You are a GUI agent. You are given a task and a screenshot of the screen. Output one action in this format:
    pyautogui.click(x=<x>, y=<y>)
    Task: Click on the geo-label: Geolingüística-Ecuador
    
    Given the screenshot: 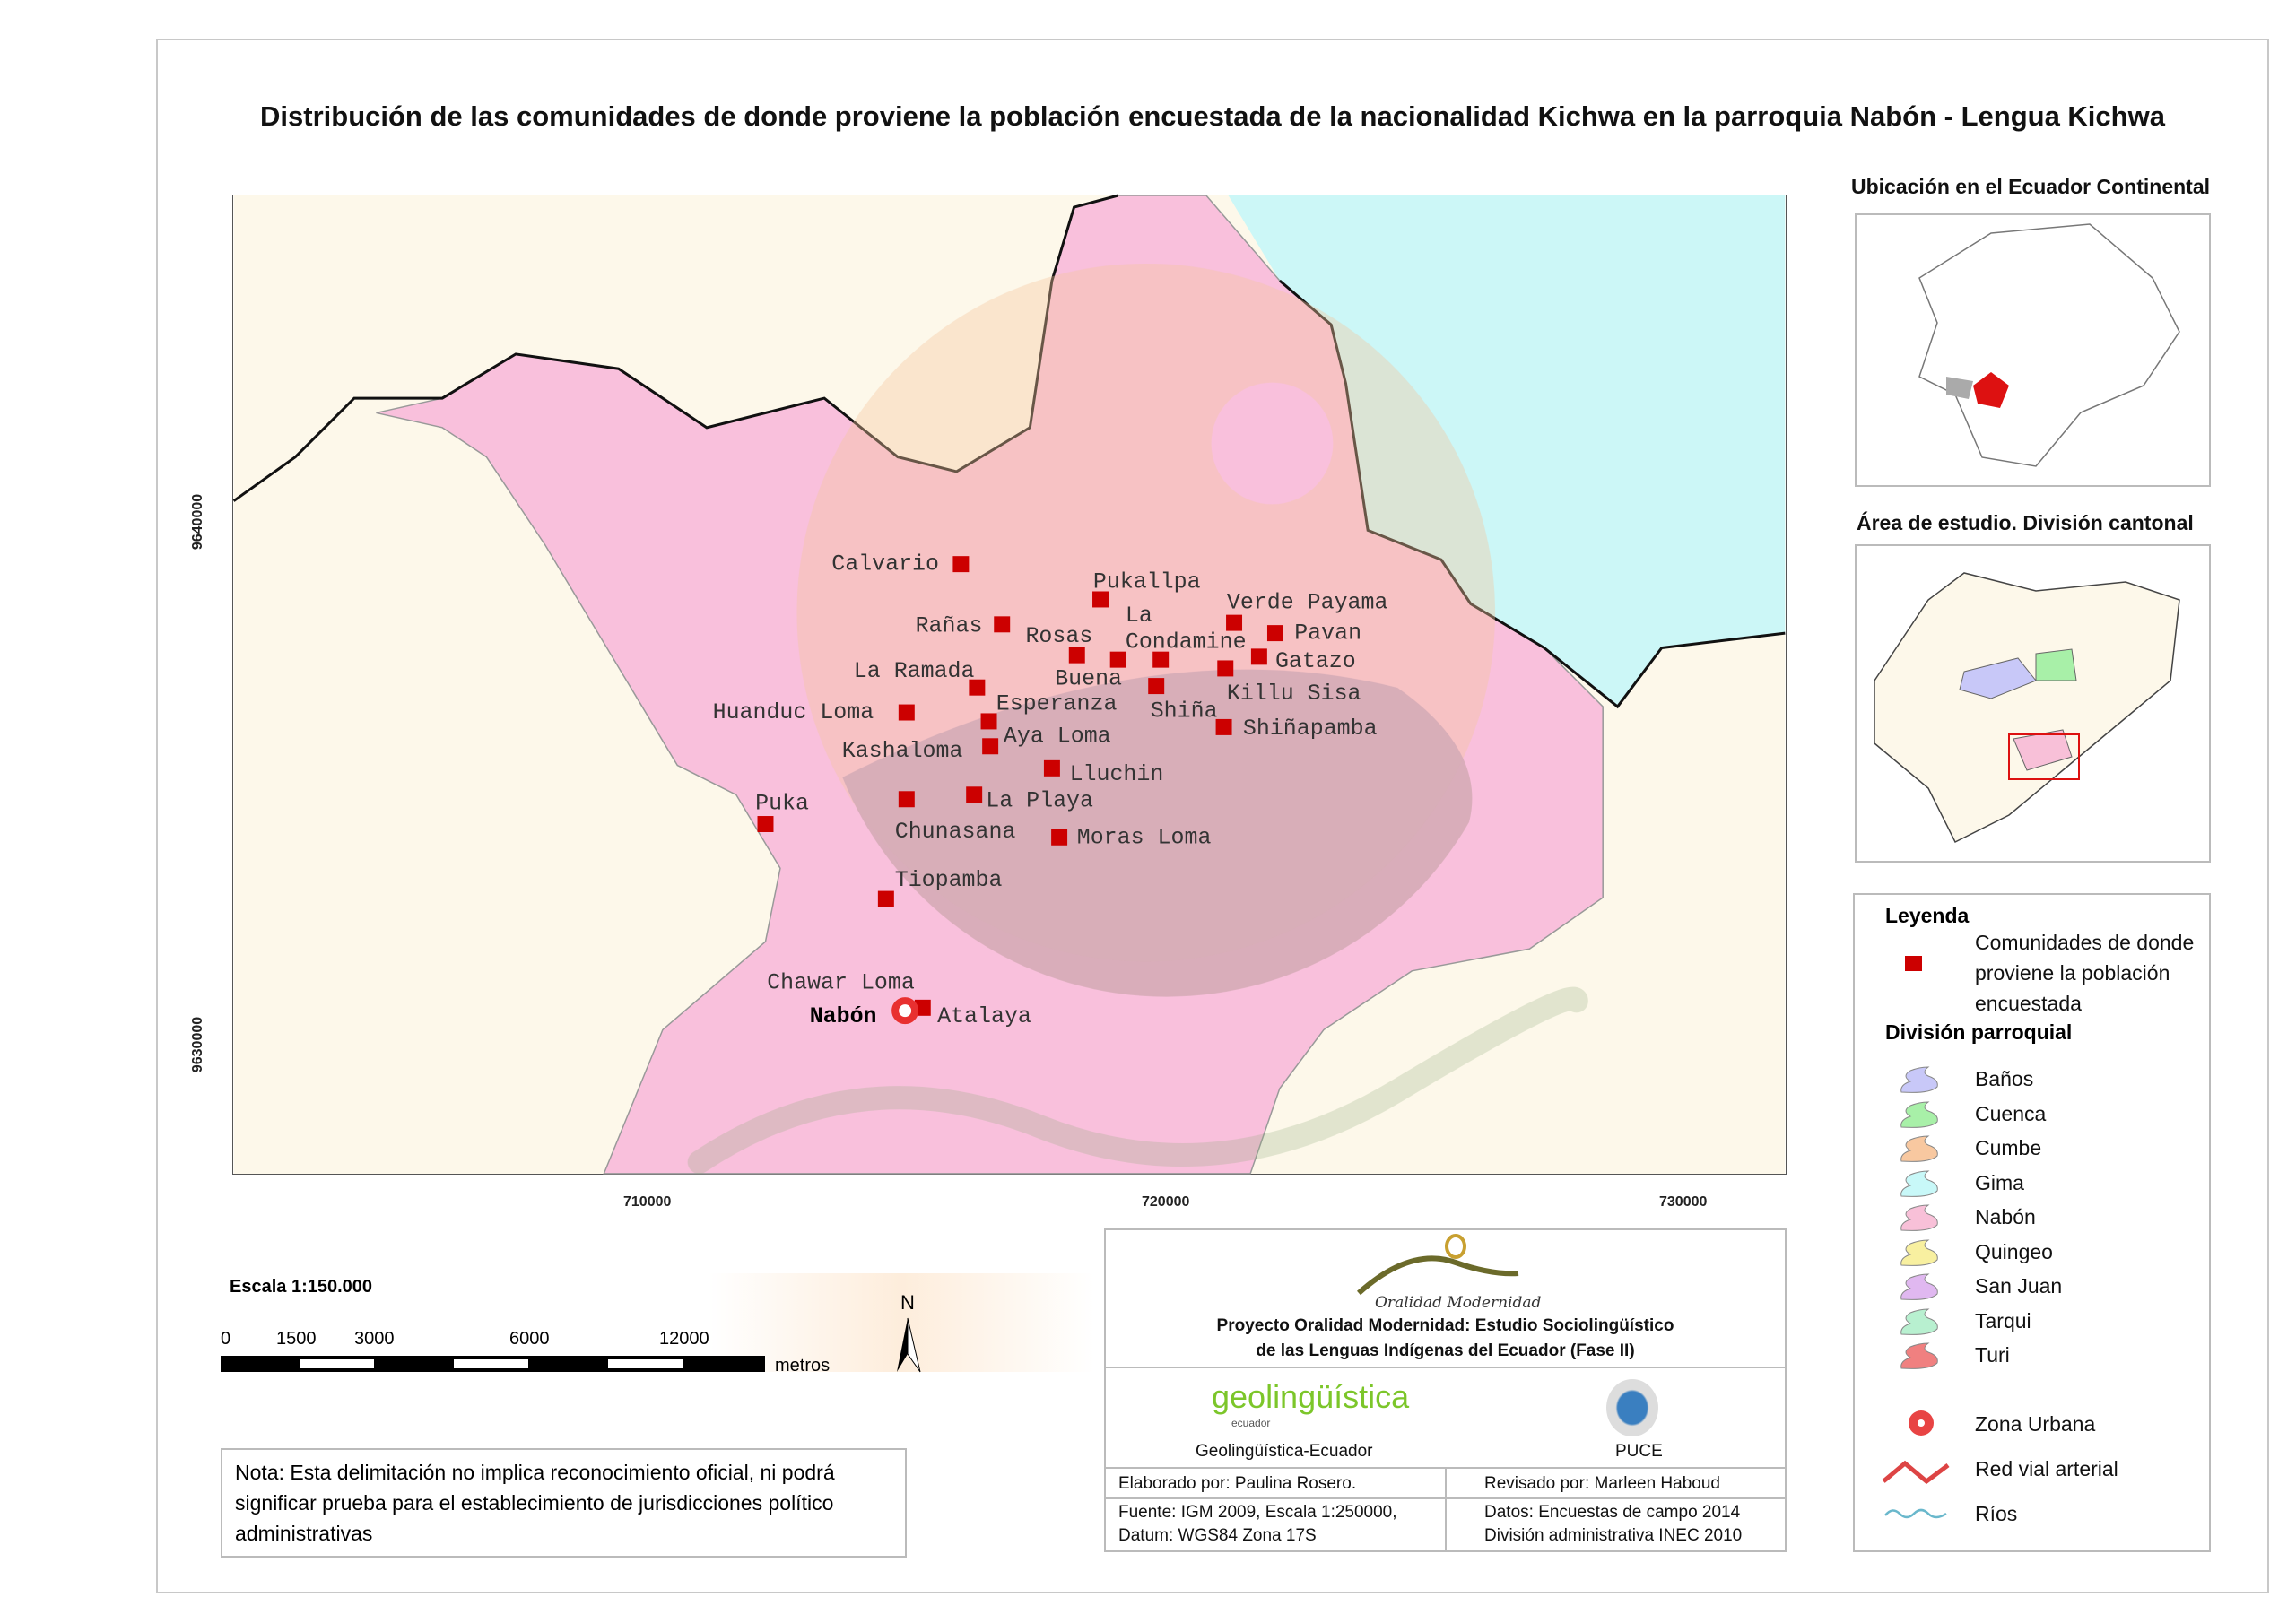 What is the action you would take?
    pyautogui.click(x=1284, y=1451)
    